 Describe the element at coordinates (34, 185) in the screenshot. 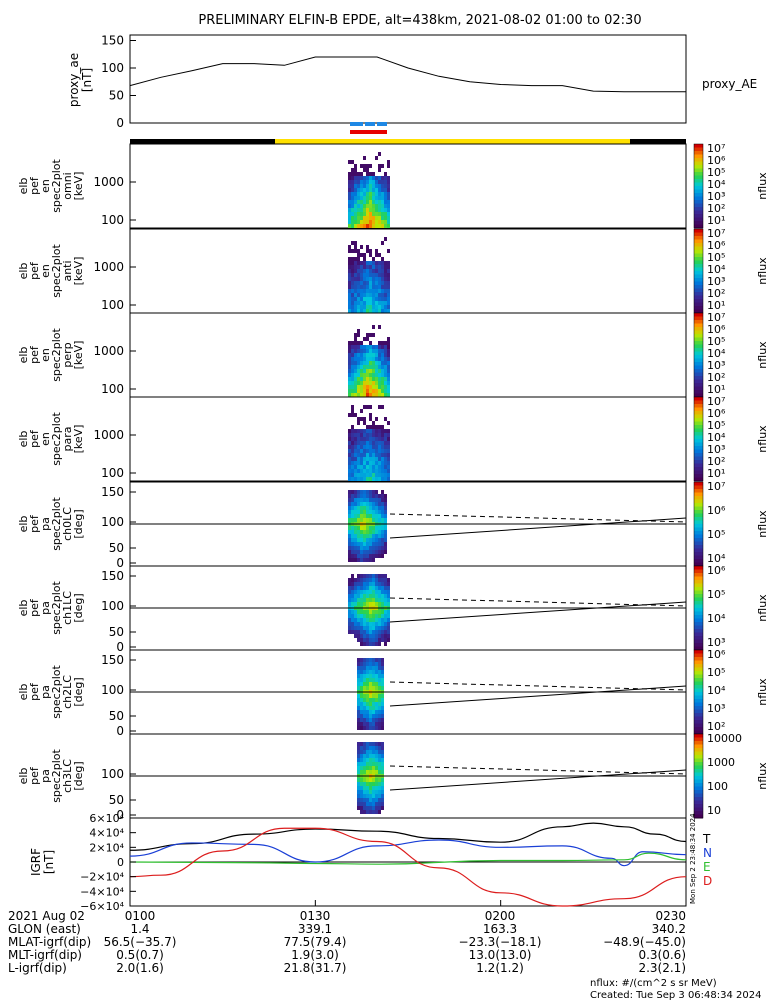

I see `panel-ylabel-line: pef` at that location.